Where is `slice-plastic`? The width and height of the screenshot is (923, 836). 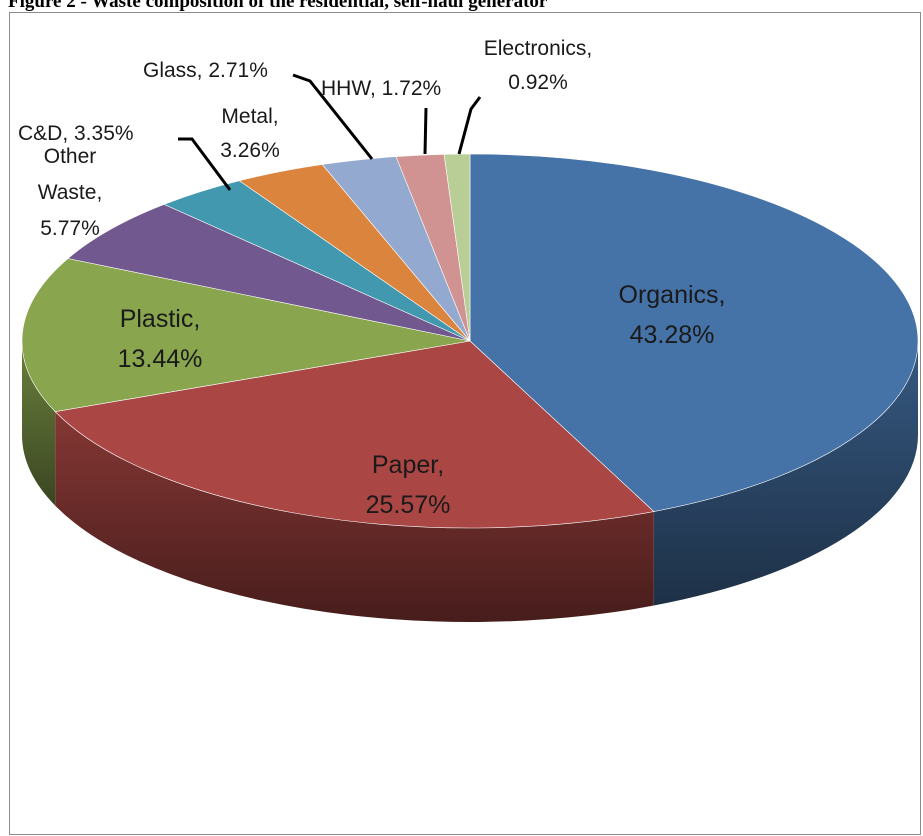 slice-plastic is located at coordinates (246, 335).